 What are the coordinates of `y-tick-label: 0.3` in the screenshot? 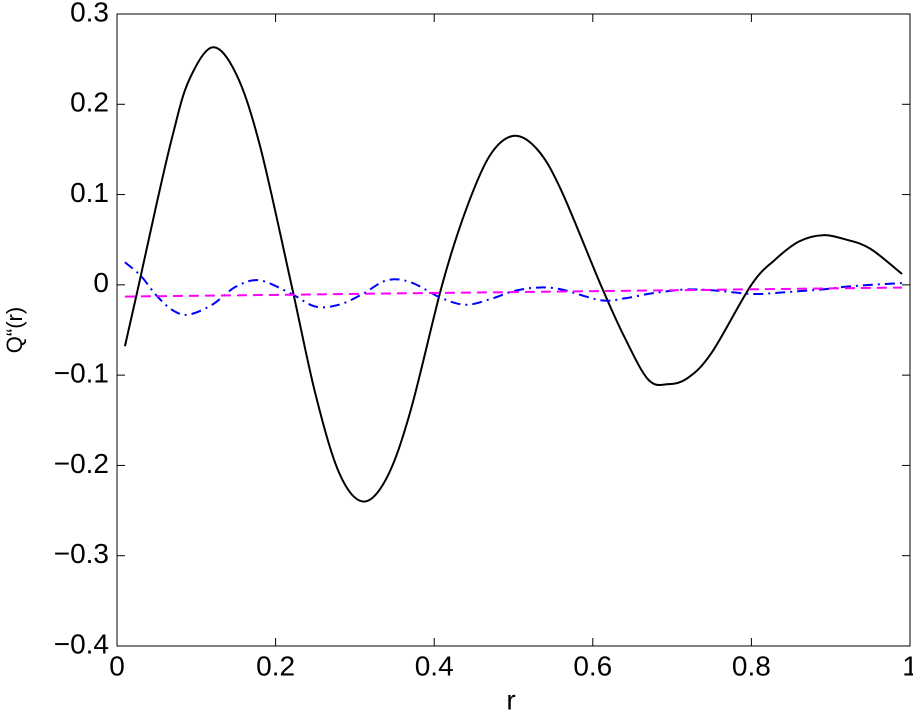 It's located at (89, 13).